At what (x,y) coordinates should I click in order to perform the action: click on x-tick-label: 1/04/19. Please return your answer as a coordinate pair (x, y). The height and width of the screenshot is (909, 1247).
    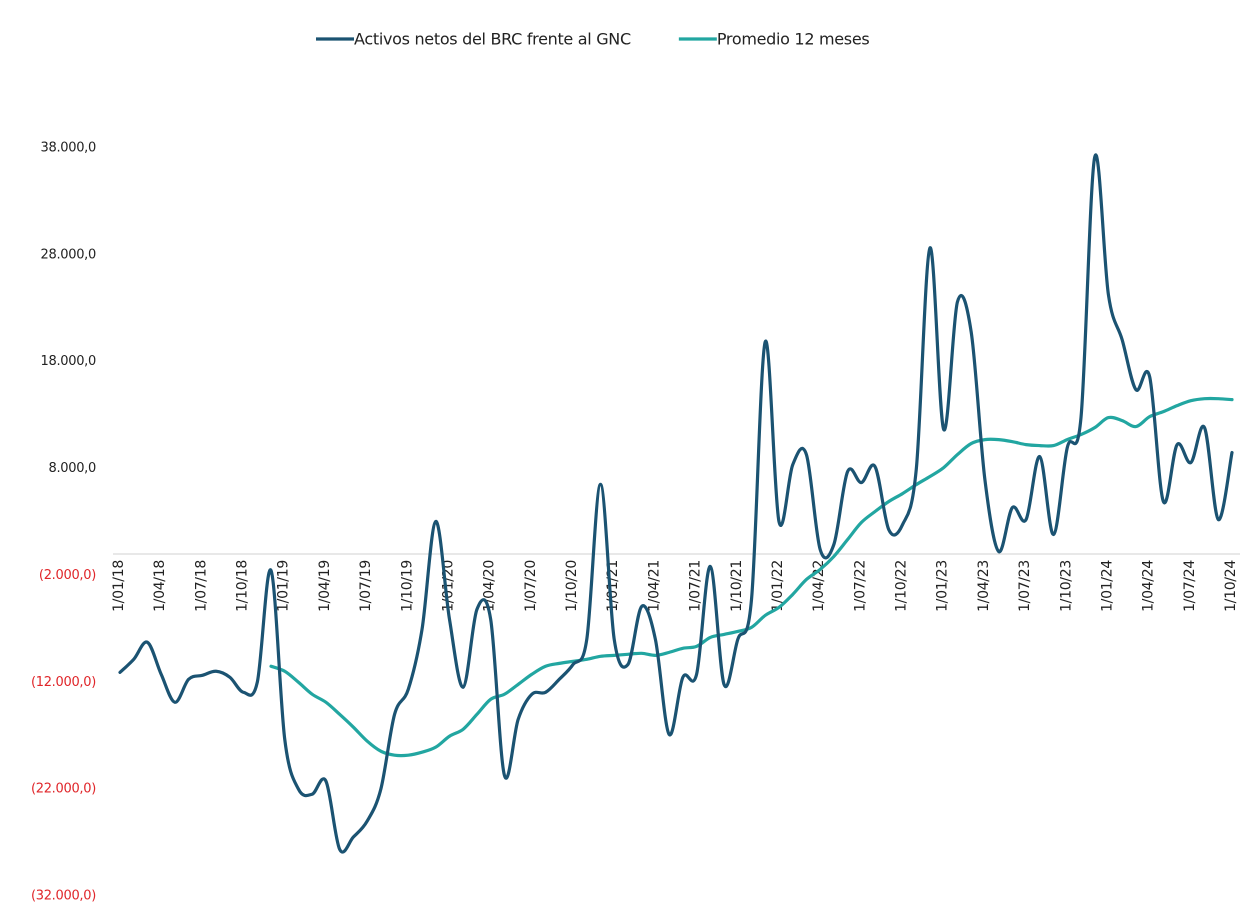
    Looking at the image, I should click on (325, 586).